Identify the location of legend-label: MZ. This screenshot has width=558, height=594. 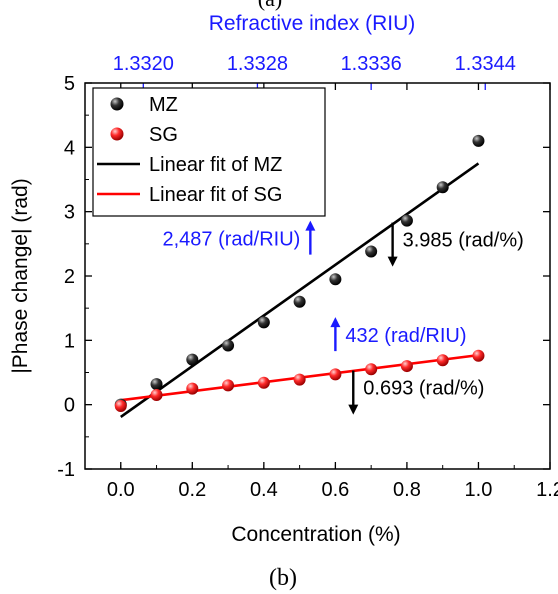
(163, 105).